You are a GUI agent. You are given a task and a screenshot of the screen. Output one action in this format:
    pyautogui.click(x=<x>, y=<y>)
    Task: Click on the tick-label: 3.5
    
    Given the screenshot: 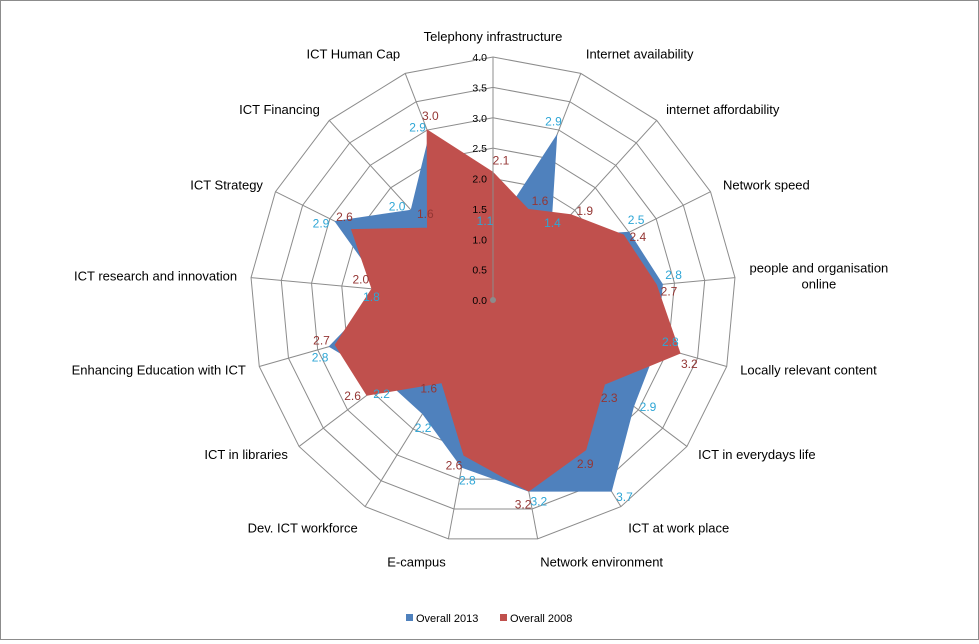 What is the action you would take?
    pyautogui.click(x=479, y=88)
    